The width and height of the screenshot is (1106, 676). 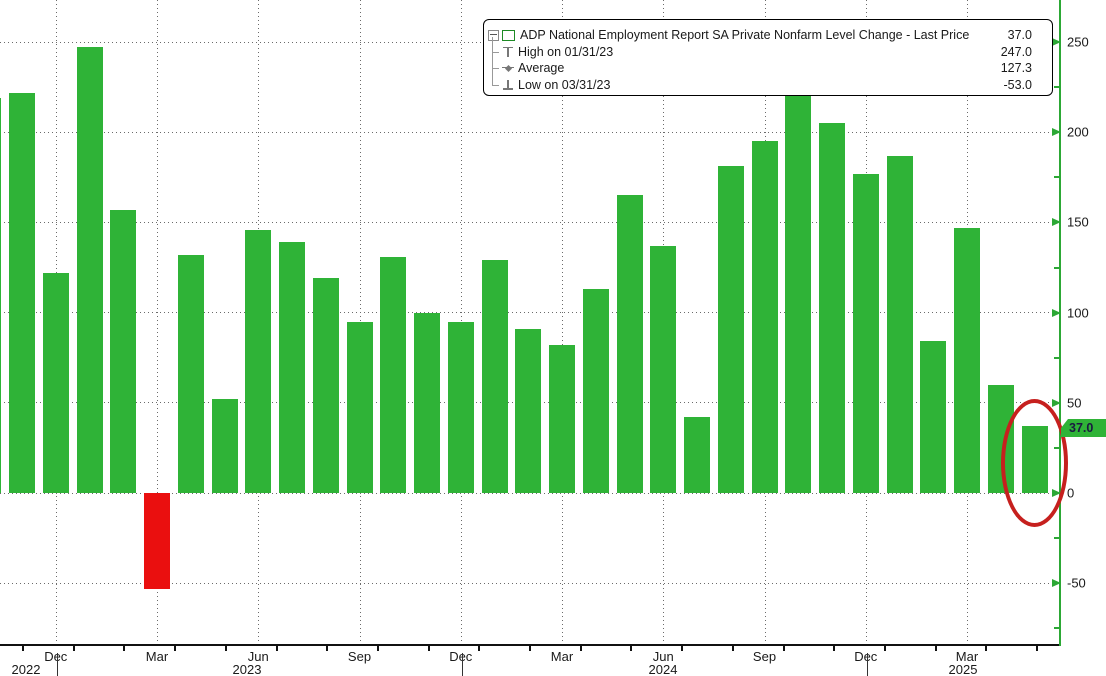 What do you see at coordinates (530, 645) in the screenshot?
I see `x-axis-line` at bounding box center [530, 645].